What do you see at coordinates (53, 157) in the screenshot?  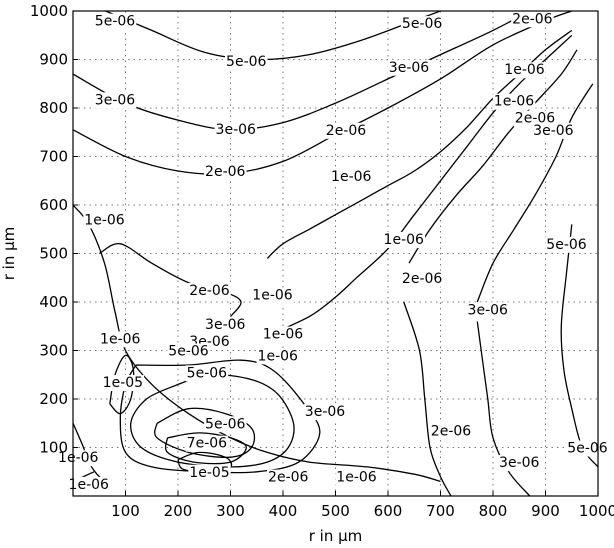 I see `y-tick-label: 700` at bounding box center [53, 157].